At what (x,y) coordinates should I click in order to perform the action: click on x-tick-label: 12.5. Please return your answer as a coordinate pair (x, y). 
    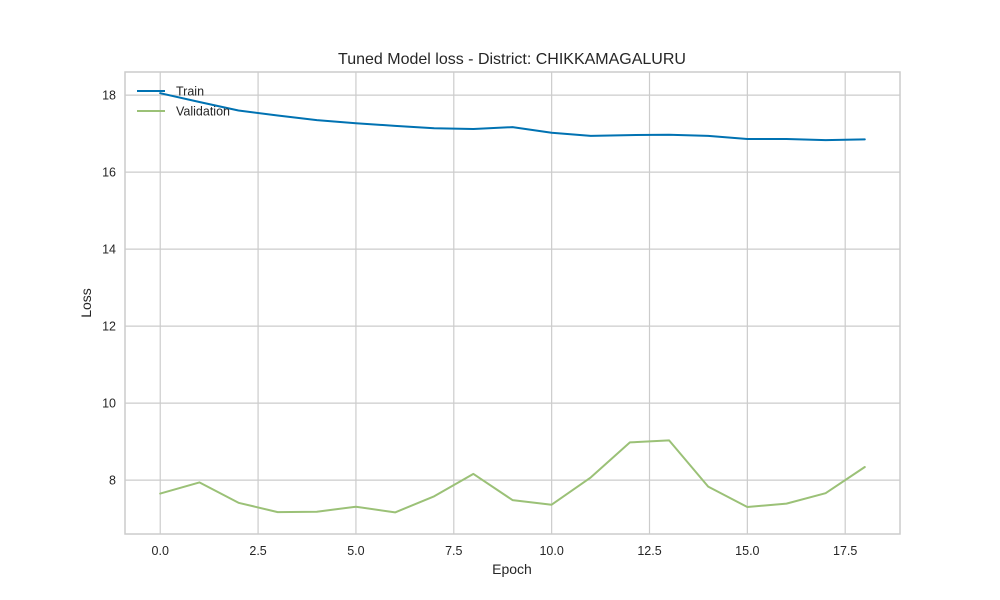
    Looking at the image, I should click on (649, 551).